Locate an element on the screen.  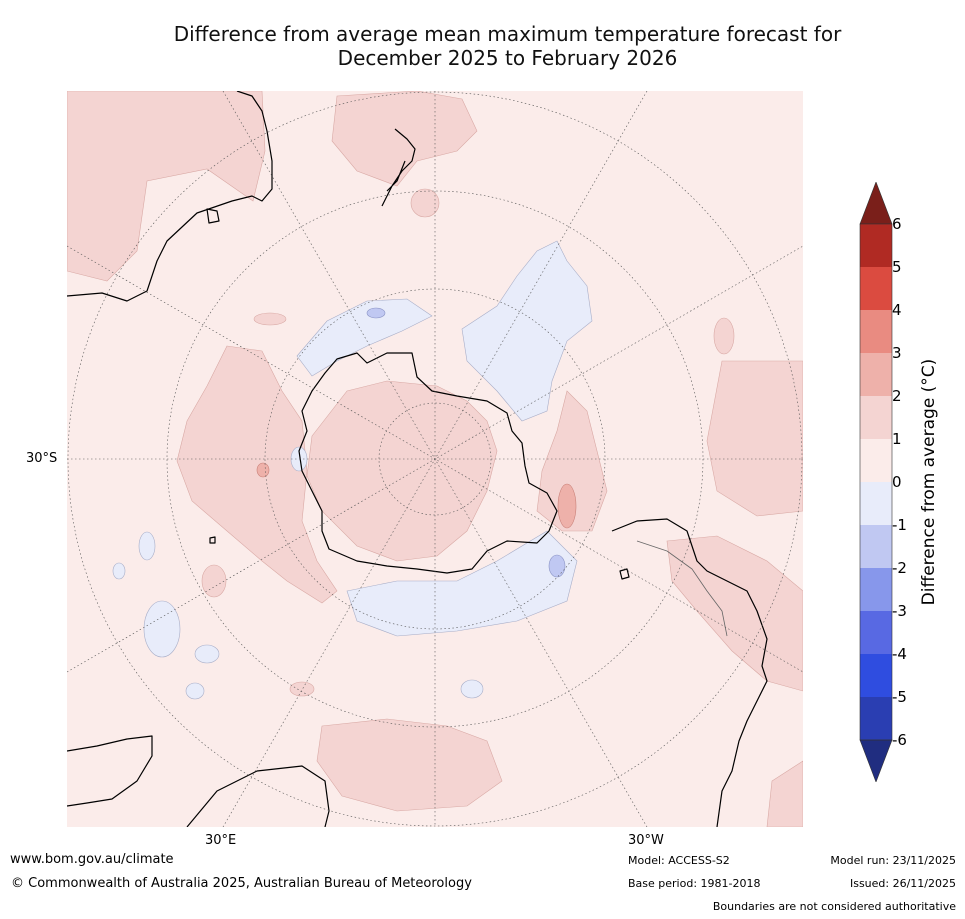
warm-region-africa is located at coordinates (409, 765).